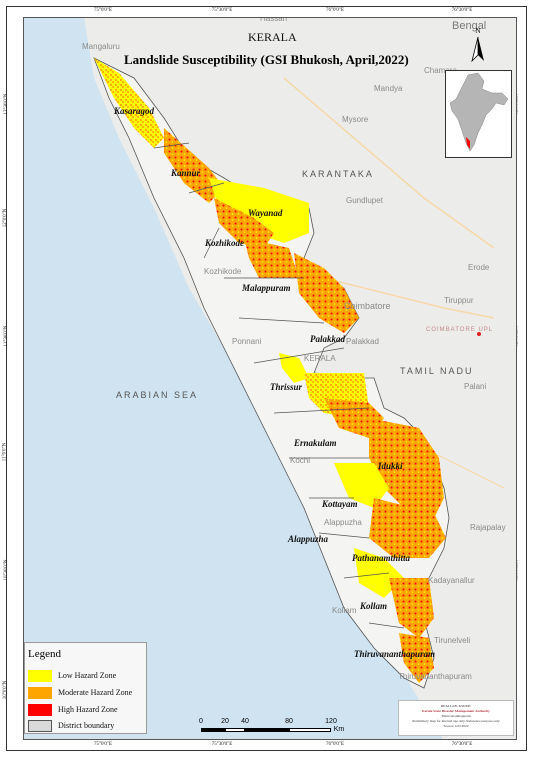 The width and height of the screenshot is (533, 757). What do you see at coordinates (338, 174) in the screenshot?
I see `label-karnataka: KARANTAKA` at bounding box center [338, 174].